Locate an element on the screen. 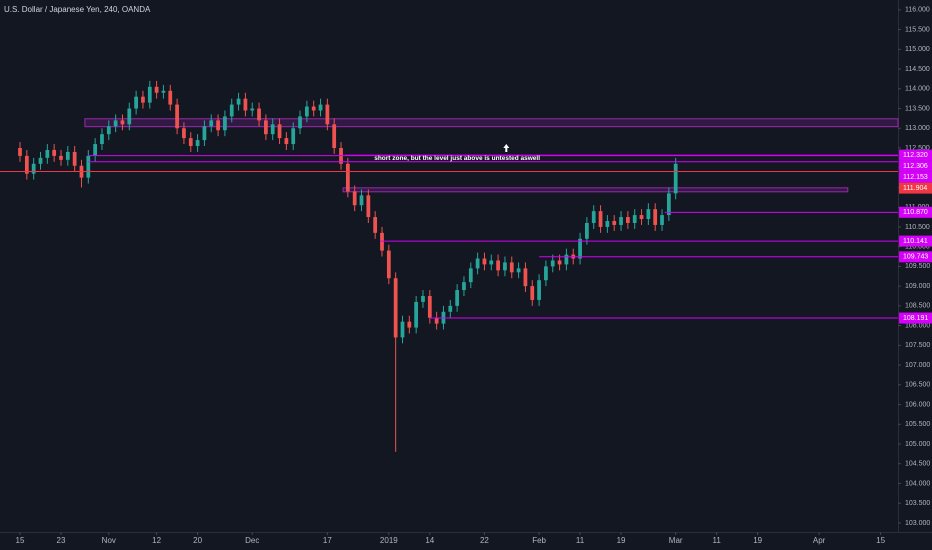 This screenshot has height=550, width=932. x-tick-label: Mar is located at coordinates (676, 540).